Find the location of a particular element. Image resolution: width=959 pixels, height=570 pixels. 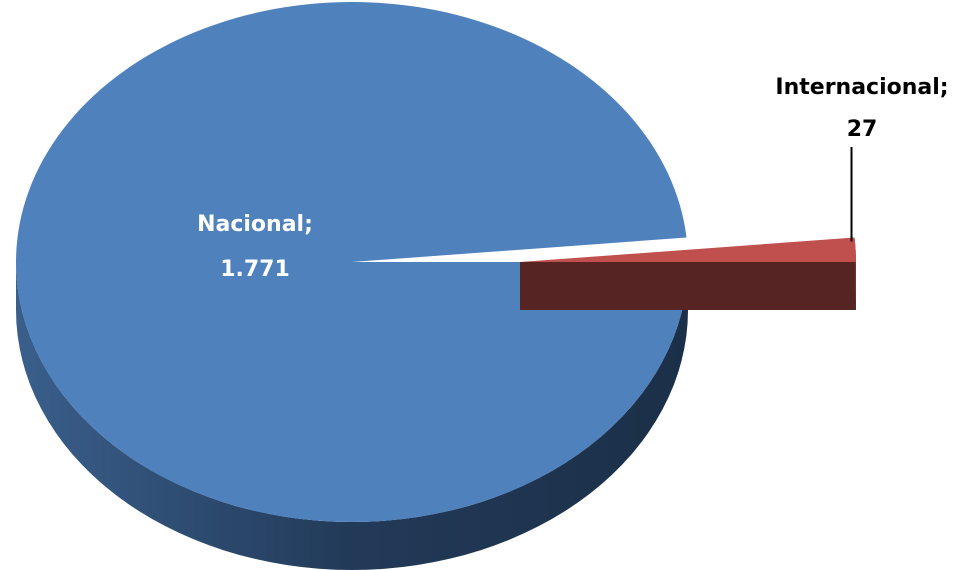

slice-value-label: 1.771 is located at coordinates (255, 269).